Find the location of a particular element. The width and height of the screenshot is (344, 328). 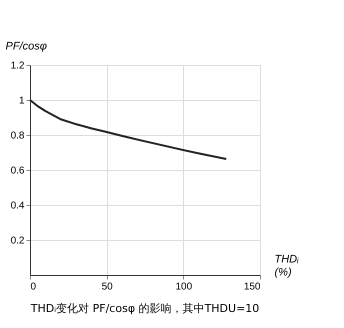

y-tick-label: 0.4 is located at coordinates (17, 206).